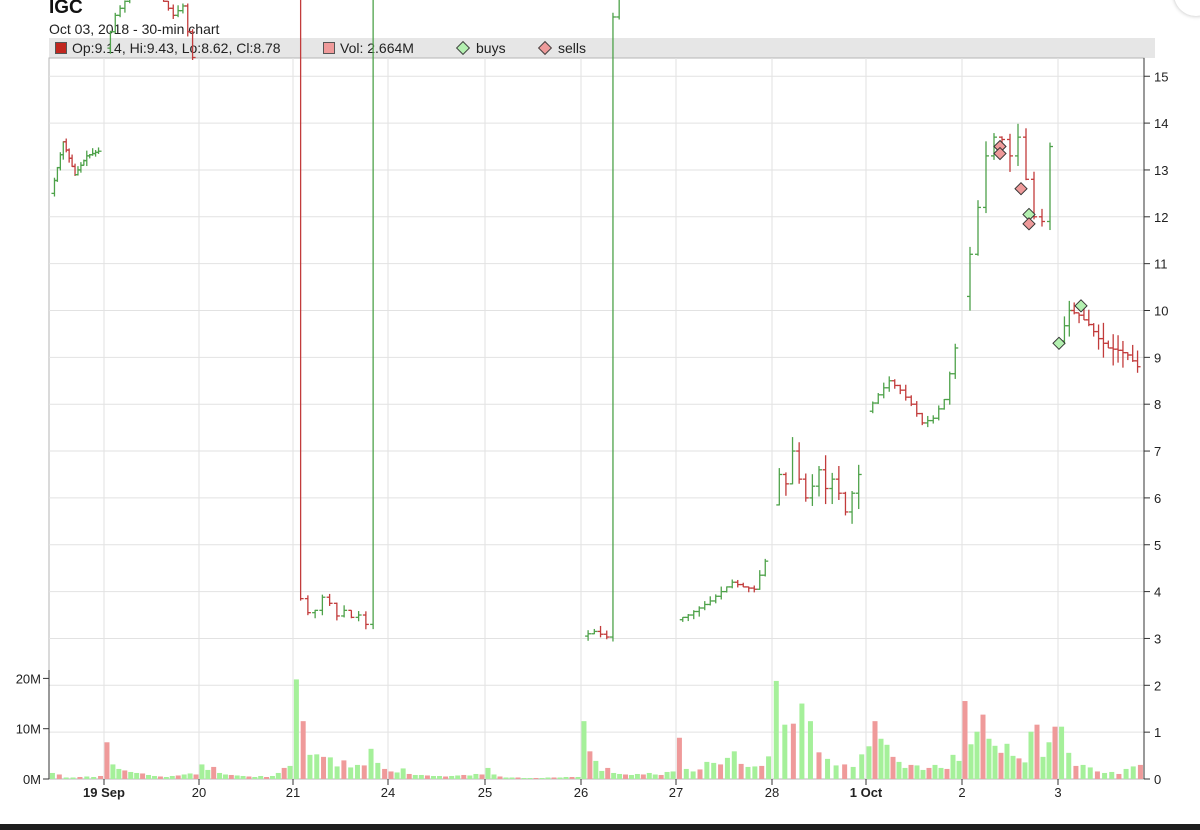 The image size is (1200, 830). I want to click on price-tick-label: 8, so click(1157, 404).